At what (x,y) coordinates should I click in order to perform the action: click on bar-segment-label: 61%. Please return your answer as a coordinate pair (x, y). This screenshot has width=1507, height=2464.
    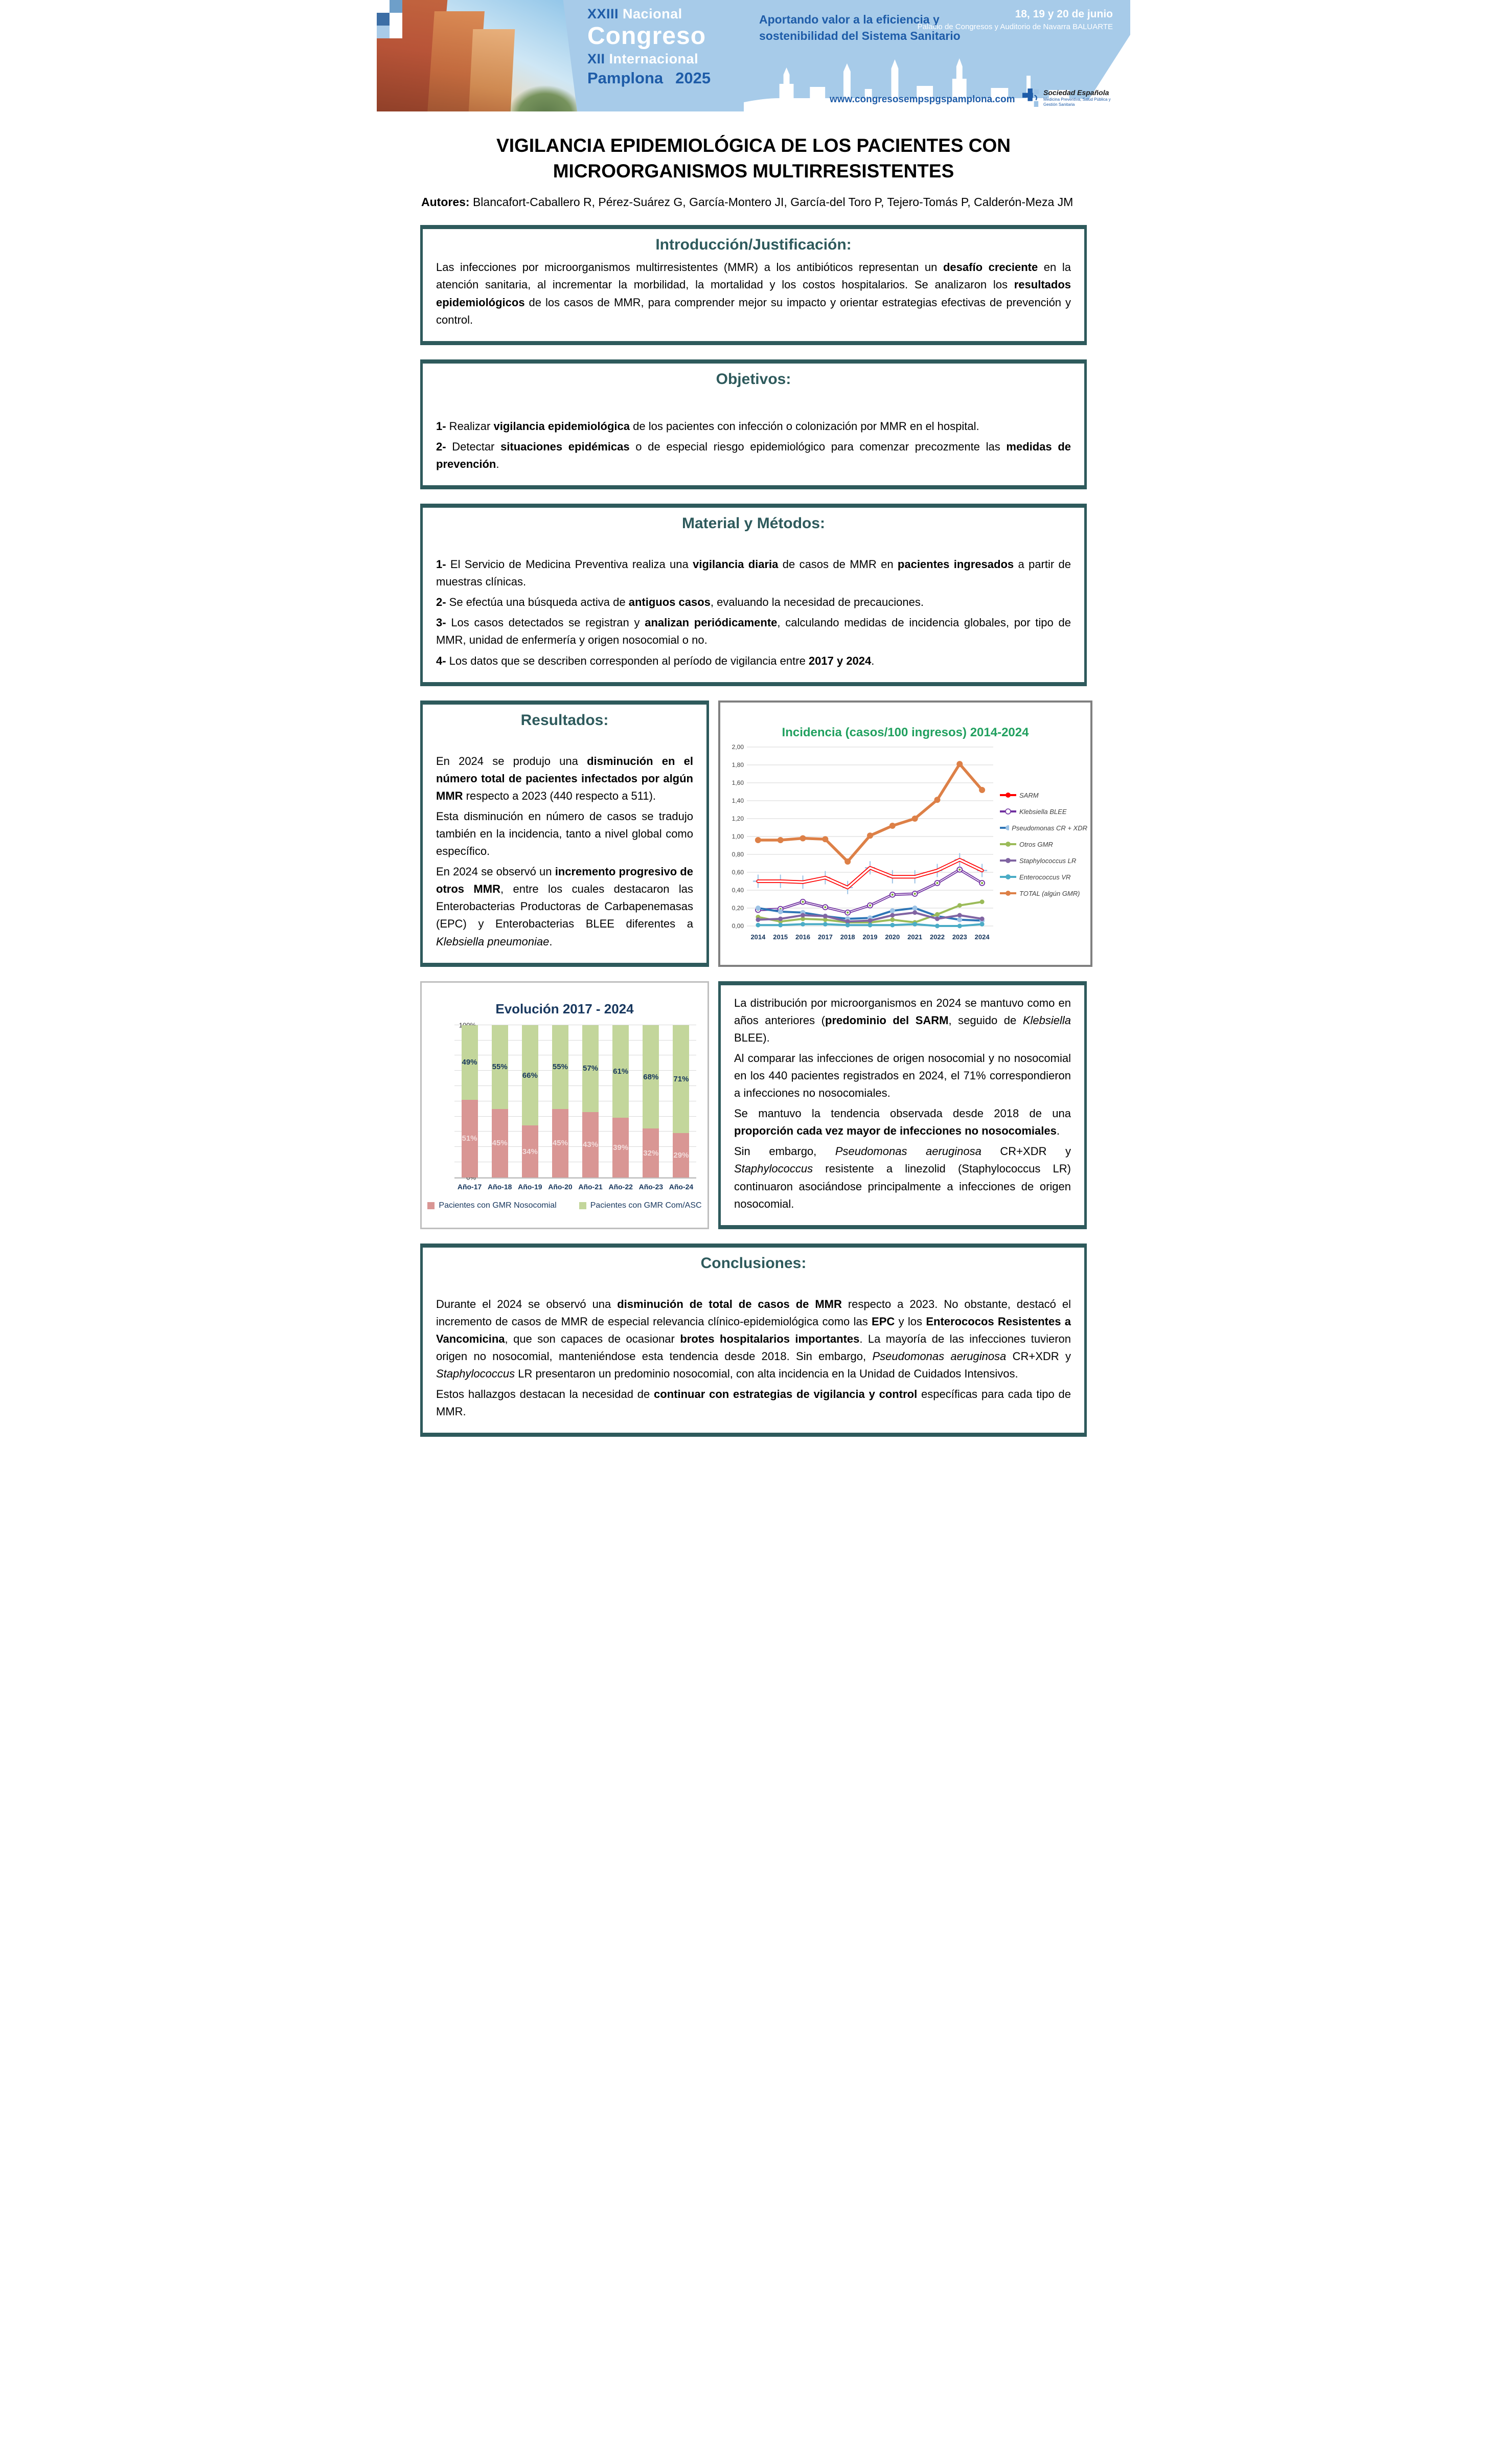
    Looking at the image, I should click on (621, 1072).